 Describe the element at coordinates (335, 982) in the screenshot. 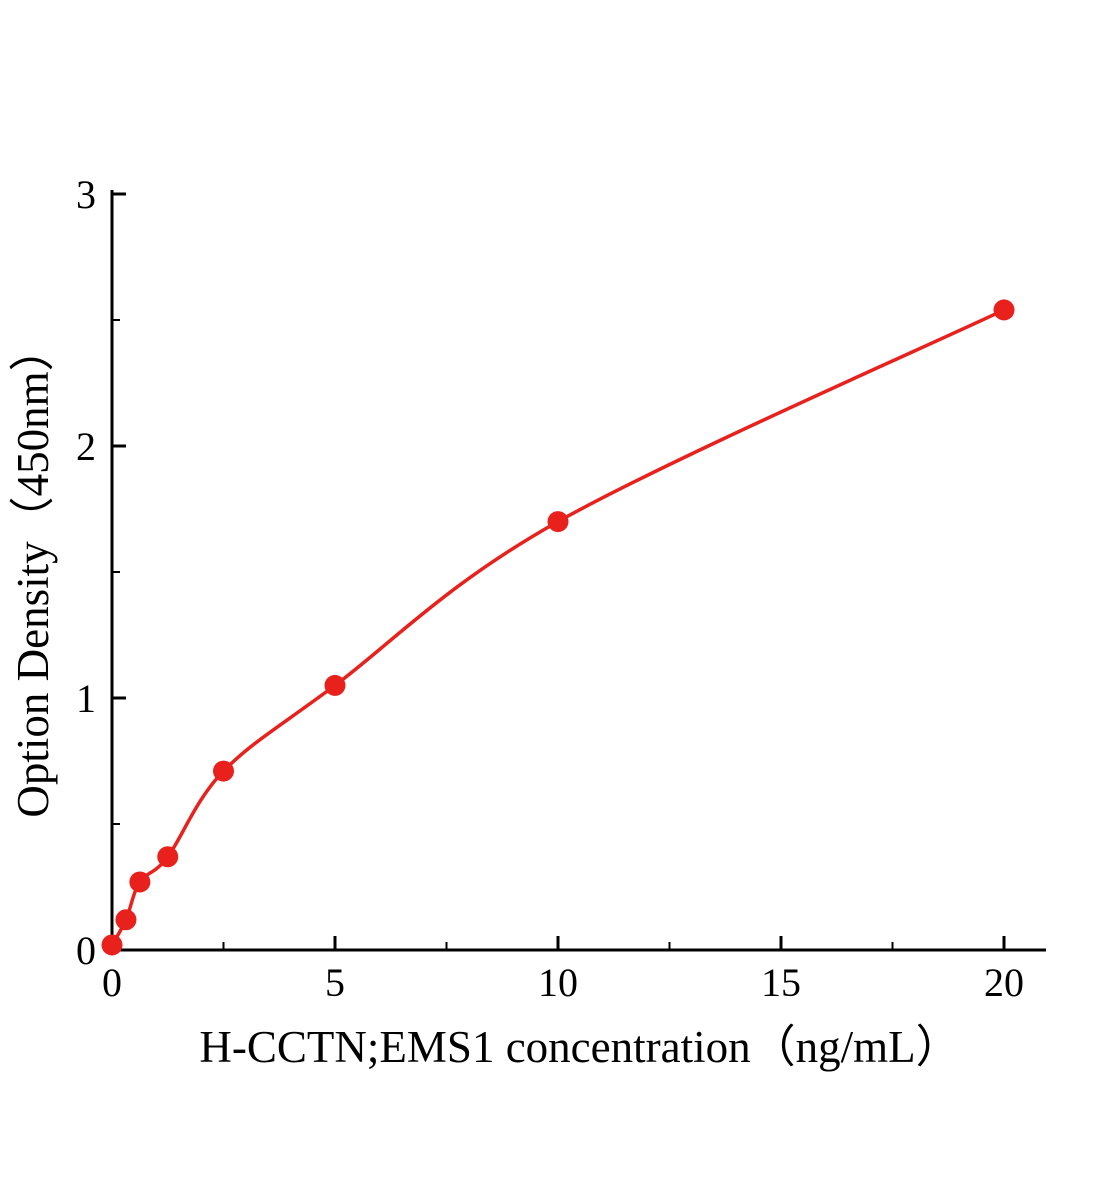

I see `x-tick-label: 5` at that location.